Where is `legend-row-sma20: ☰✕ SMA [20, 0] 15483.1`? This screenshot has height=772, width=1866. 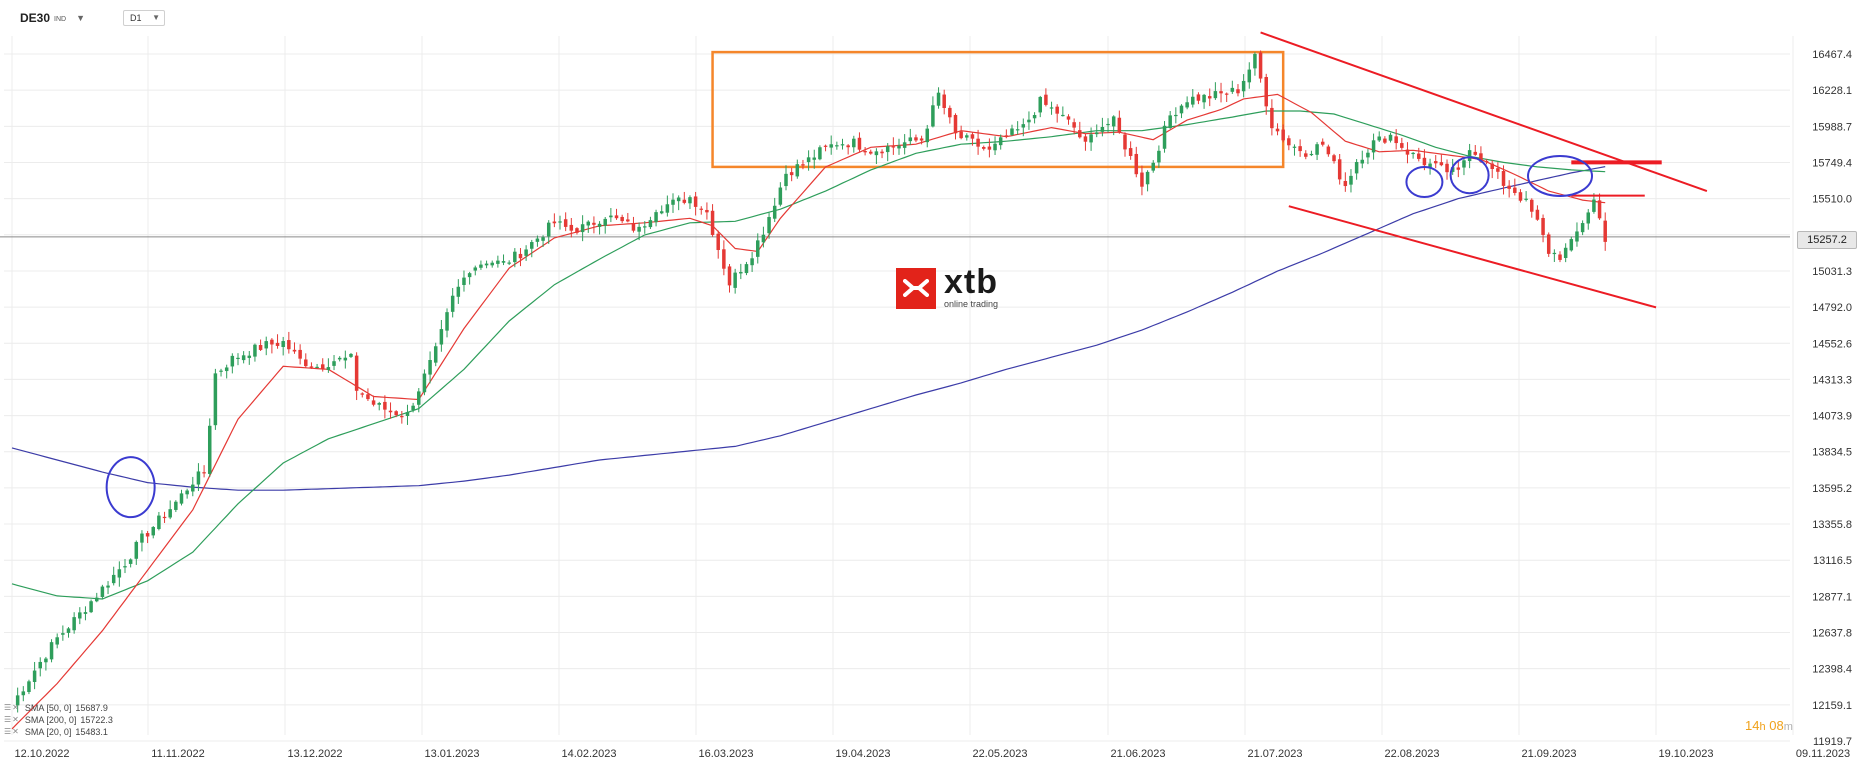 legend-row-sma20: ☰✕ SMA [20, 0] 15483.1 is located at coordinates (58, 732).